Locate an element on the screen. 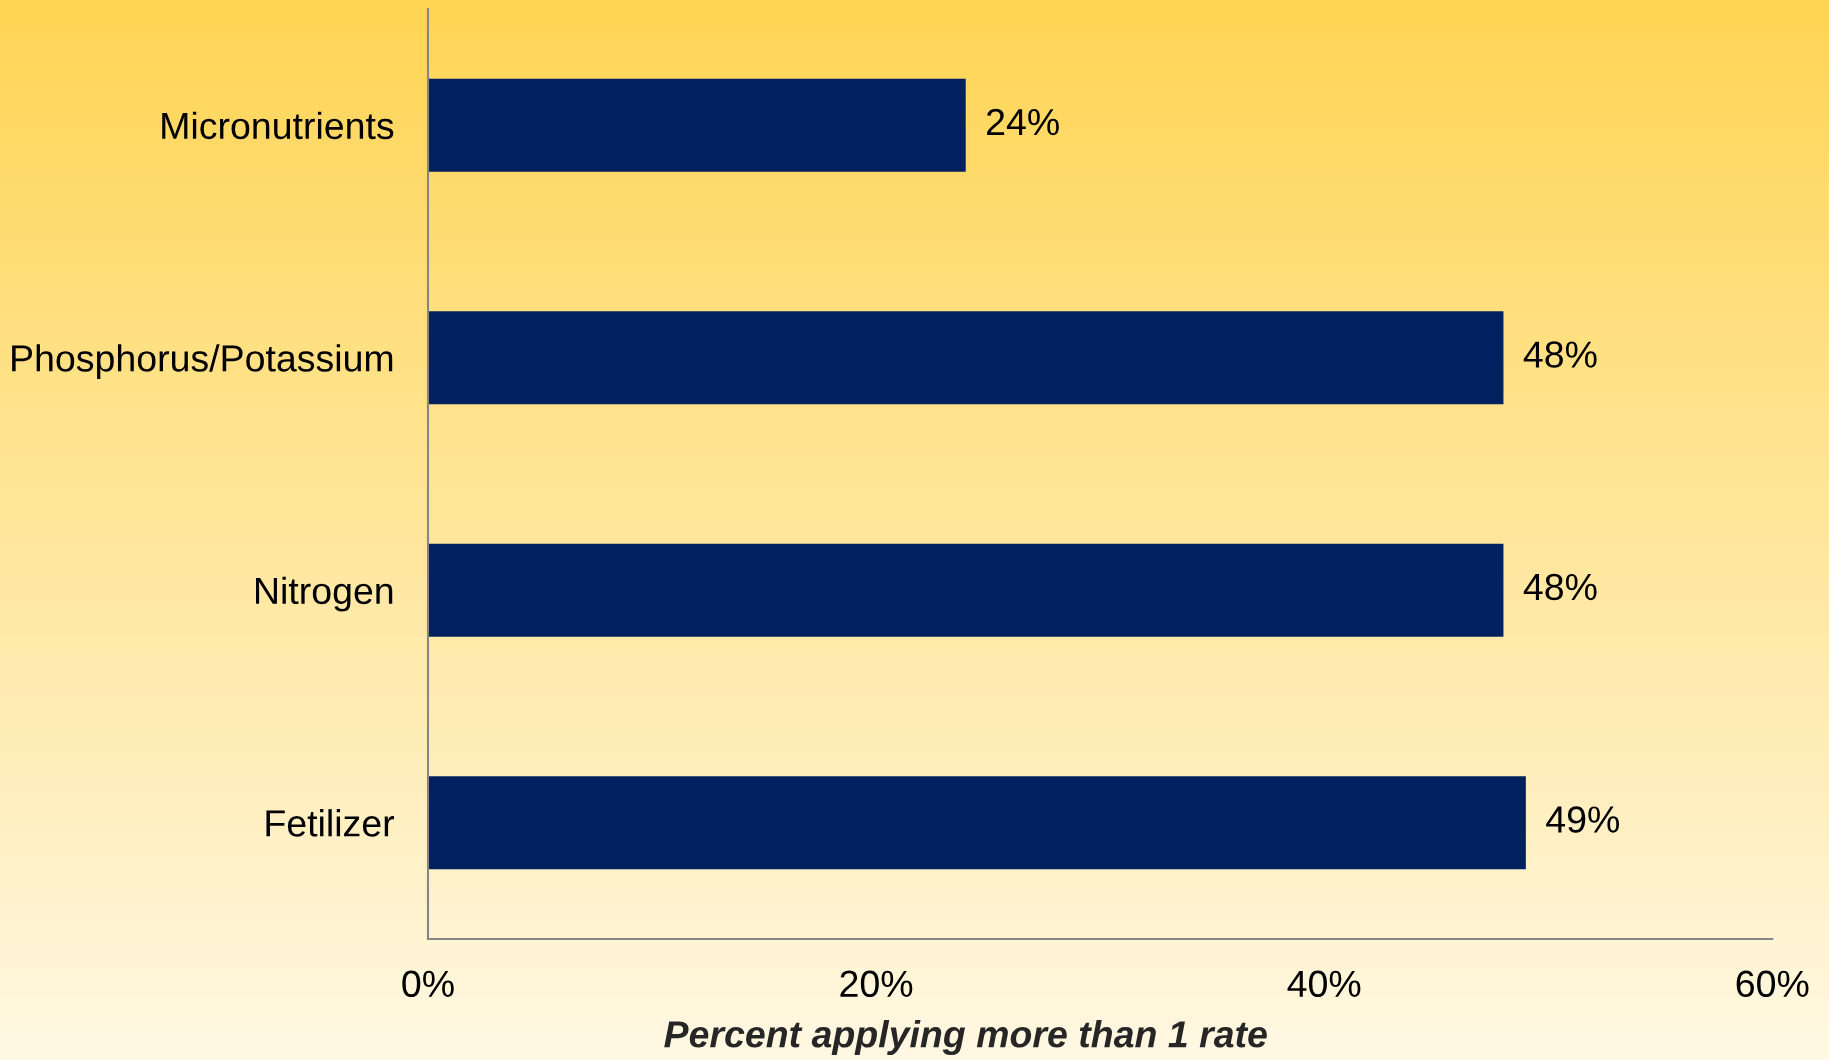 This screenshot has width=1829, height=1060. x-axis-title: Percent applying more than 1 rate is located at coordinates (965, 1037).